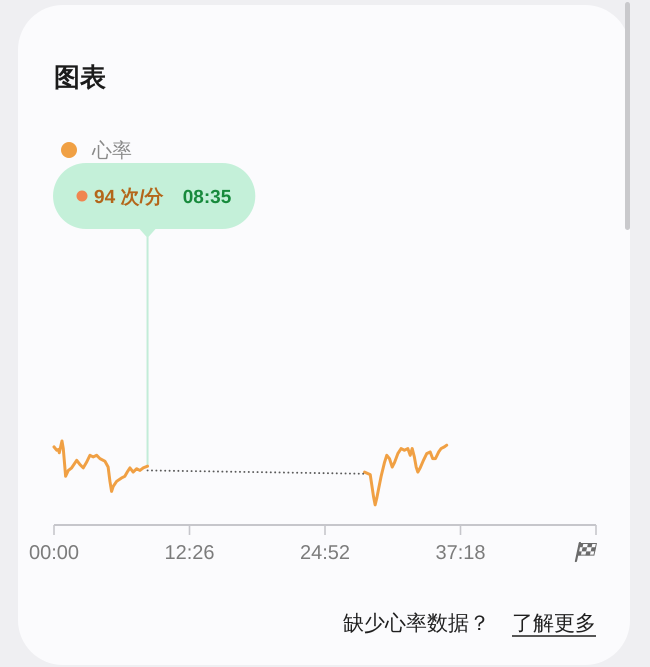  I want to click on annotation-text: 08:35, so click(207, 197).